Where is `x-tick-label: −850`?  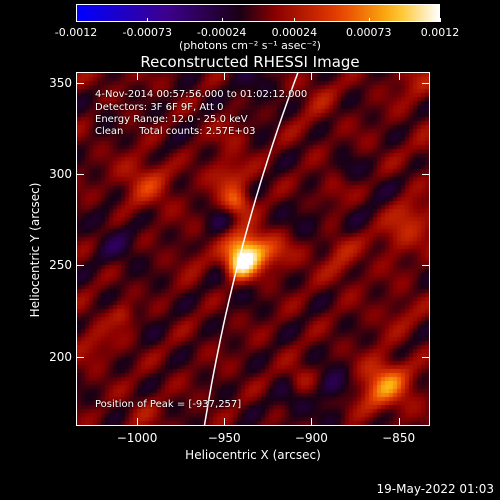
x-tick-label: −850 is located at coordinates (399, 438).